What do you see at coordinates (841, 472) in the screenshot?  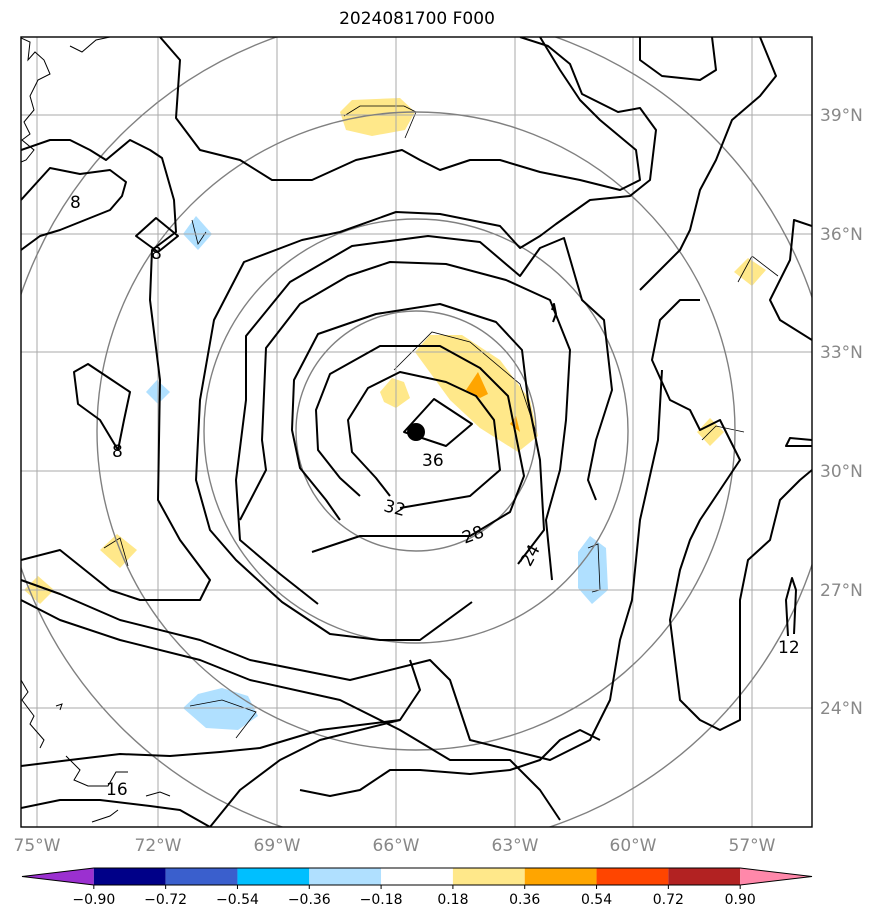 I see `lat-label: 30°N` at bounding box center [841, 472].